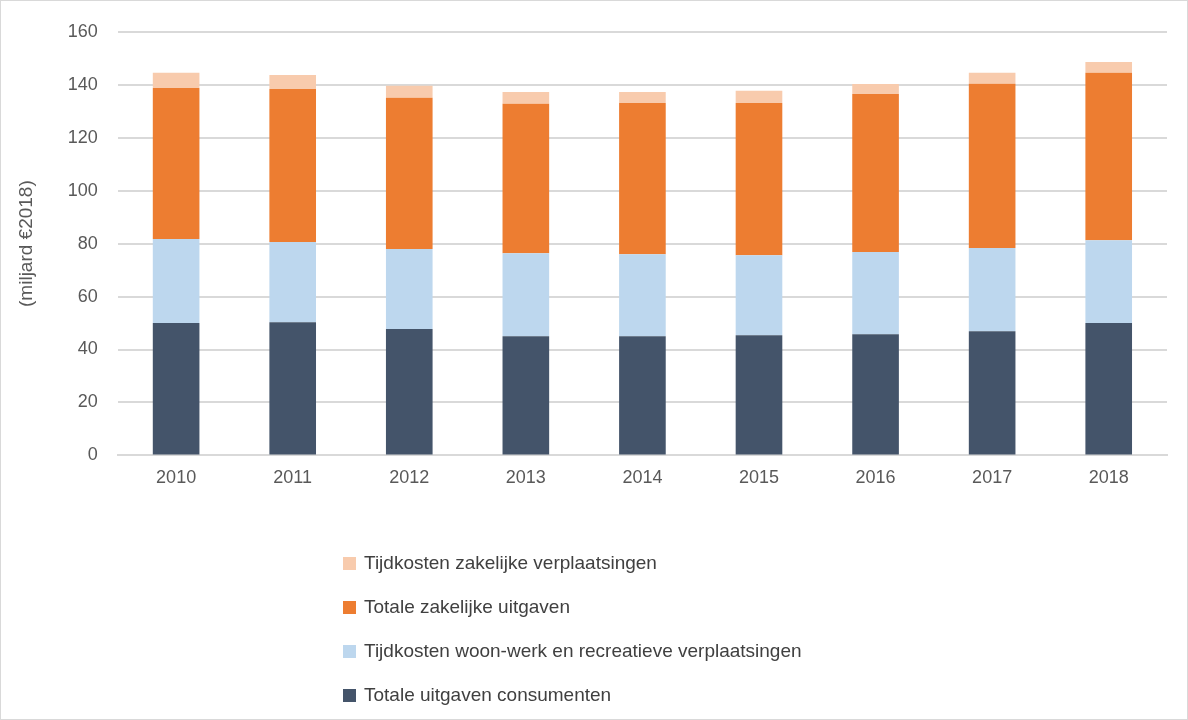  I want to click on y-axis-title: (miljard €2018), so click(25, 243).